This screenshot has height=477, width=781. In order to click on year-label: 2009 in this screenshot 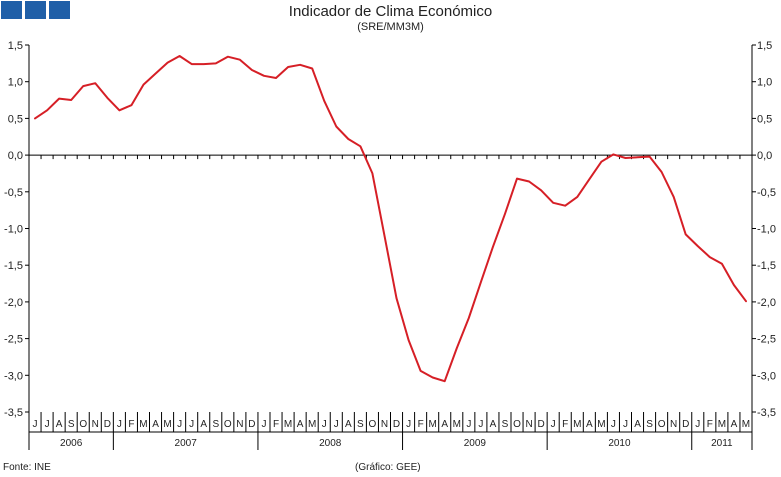, I will do `click(475, 443)`.